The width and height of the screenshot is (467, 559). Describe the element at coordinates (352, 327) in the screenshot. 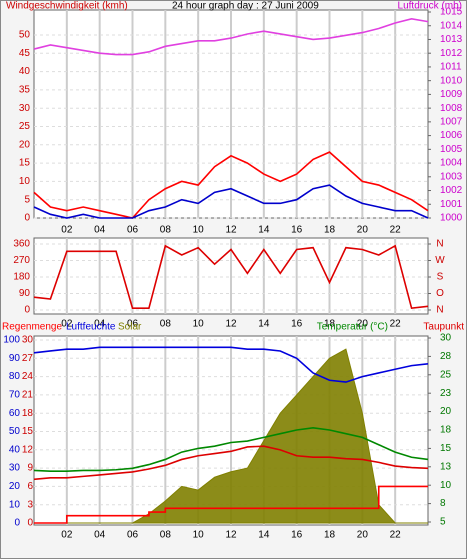

I see `legend-label: Temperatur (°C)` at that location.